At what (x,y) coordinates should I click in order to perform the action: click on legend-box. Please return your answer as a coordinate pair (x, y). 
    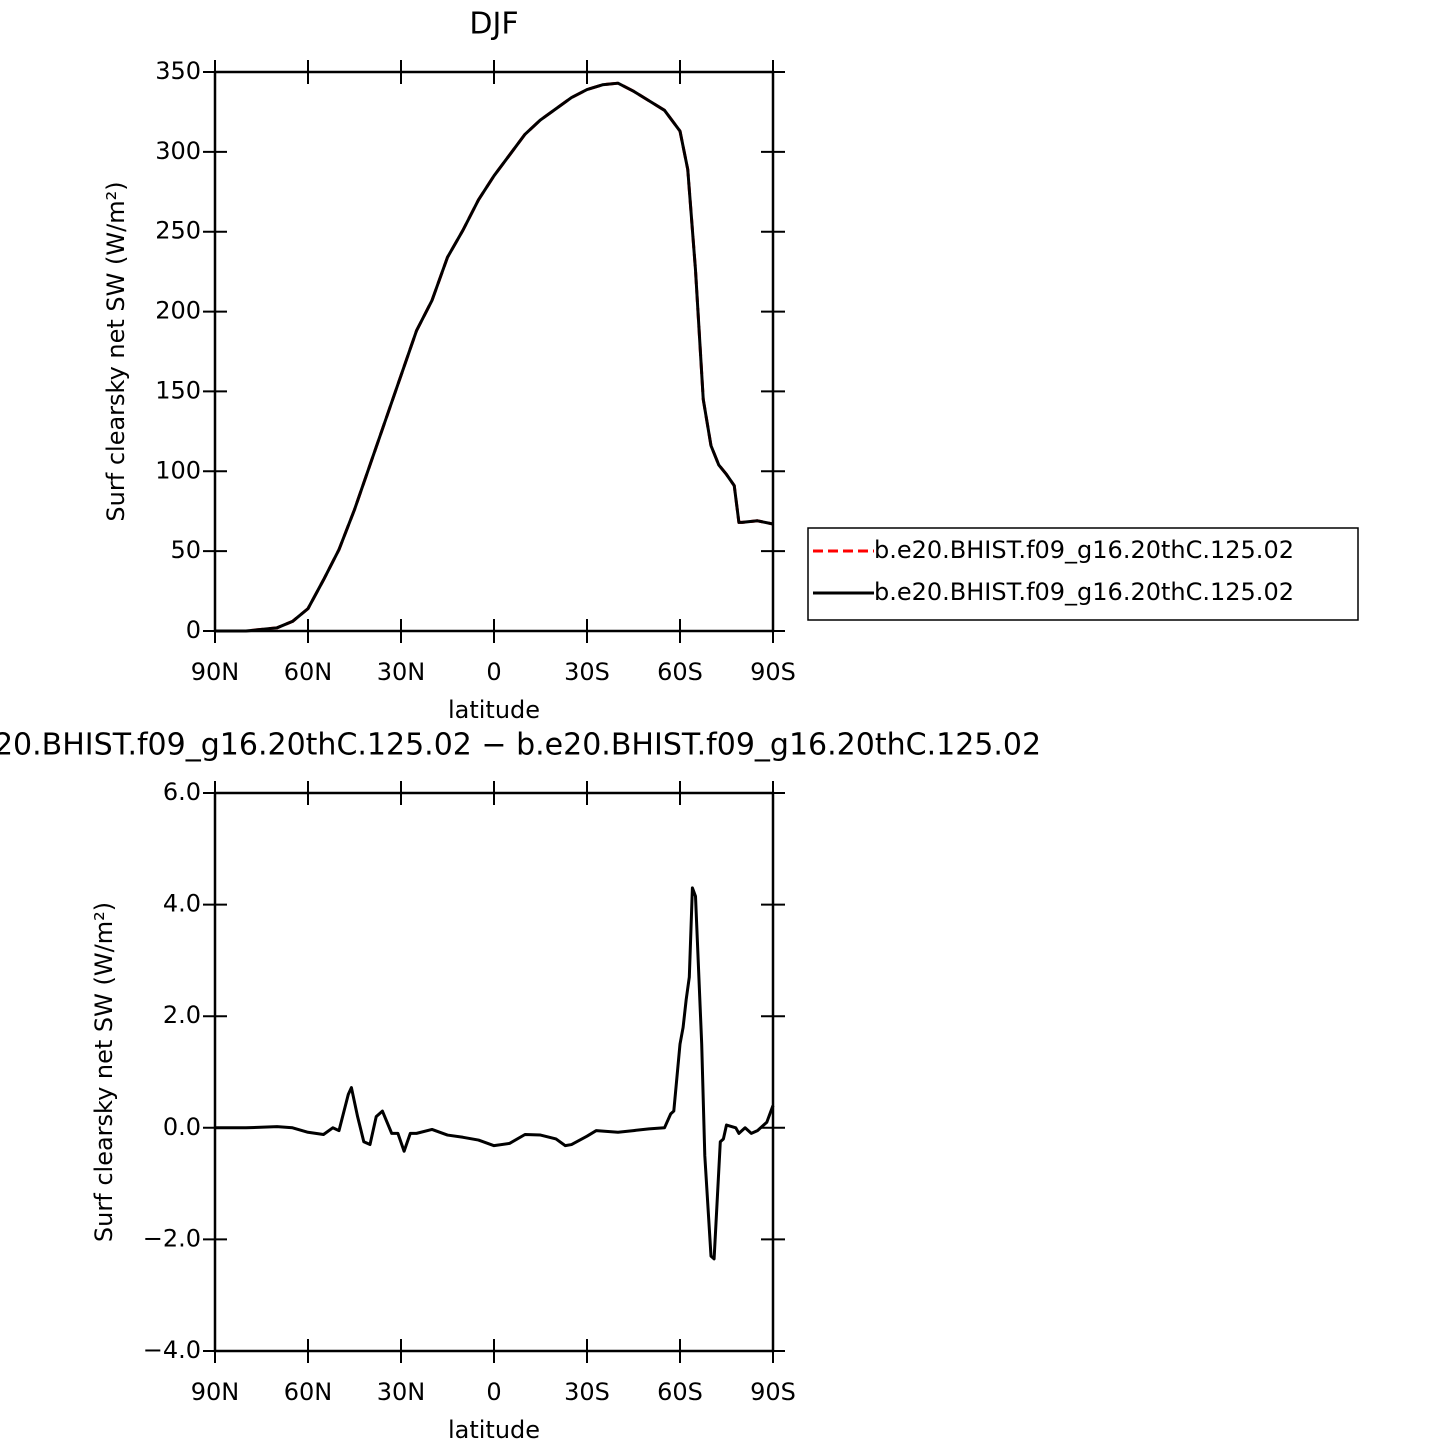
    Looking at the image, I should click on (1083, 574).